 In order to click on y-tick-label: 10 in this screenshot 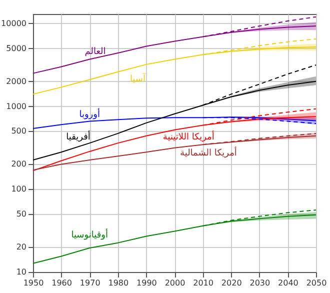, I will do `click(21, 272)`.